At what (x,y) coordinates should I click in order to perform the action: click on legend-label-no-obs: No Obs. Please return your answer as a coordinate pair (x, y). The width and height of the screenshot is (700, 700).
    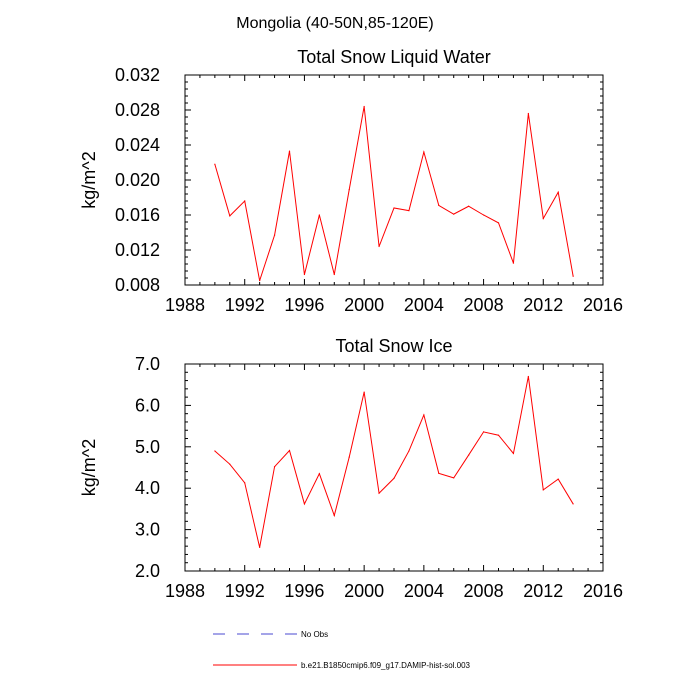
    Looking at the image, I should click on (314, 634).